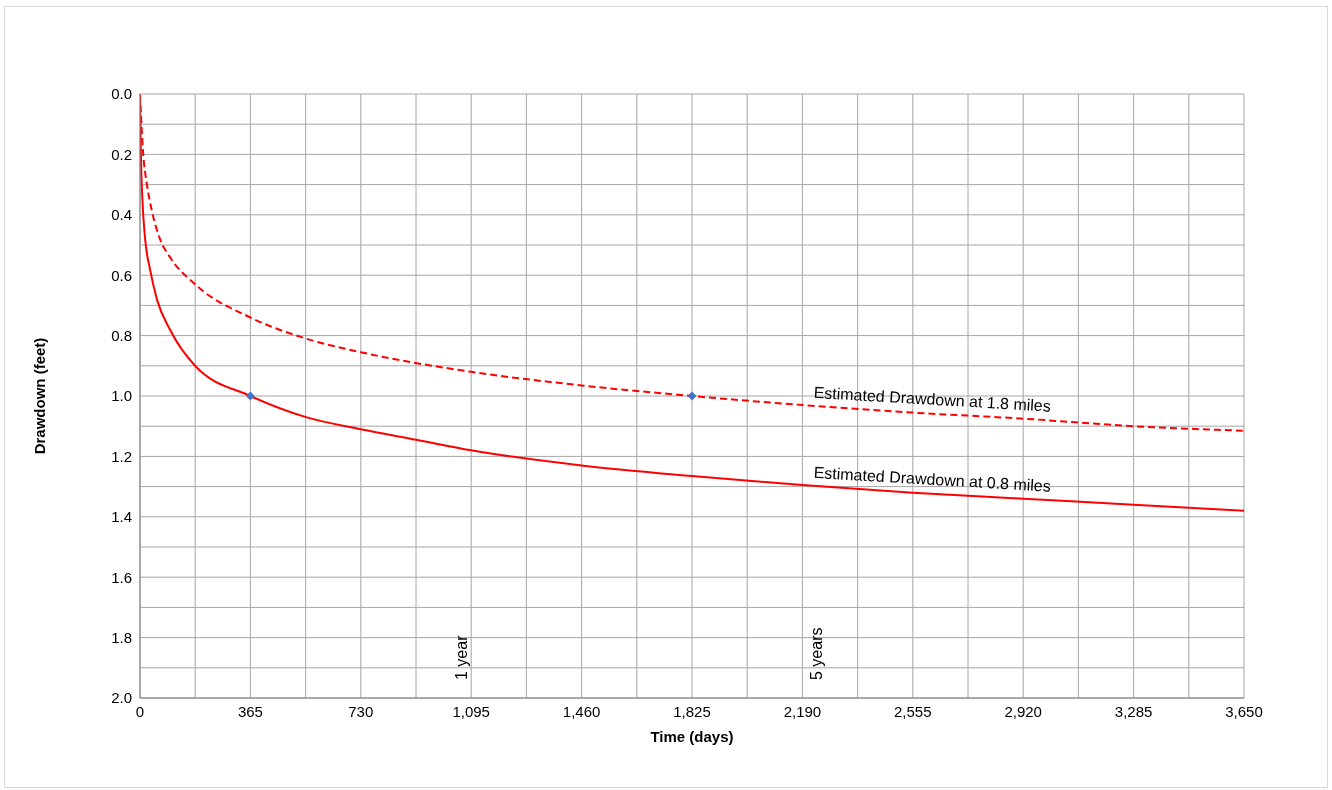  What do you see at coordinates (932, 399) in the screenshot?
I see `series-label: Estimated Drawdown at 1.8 miles` at bounding box center [932, 399].